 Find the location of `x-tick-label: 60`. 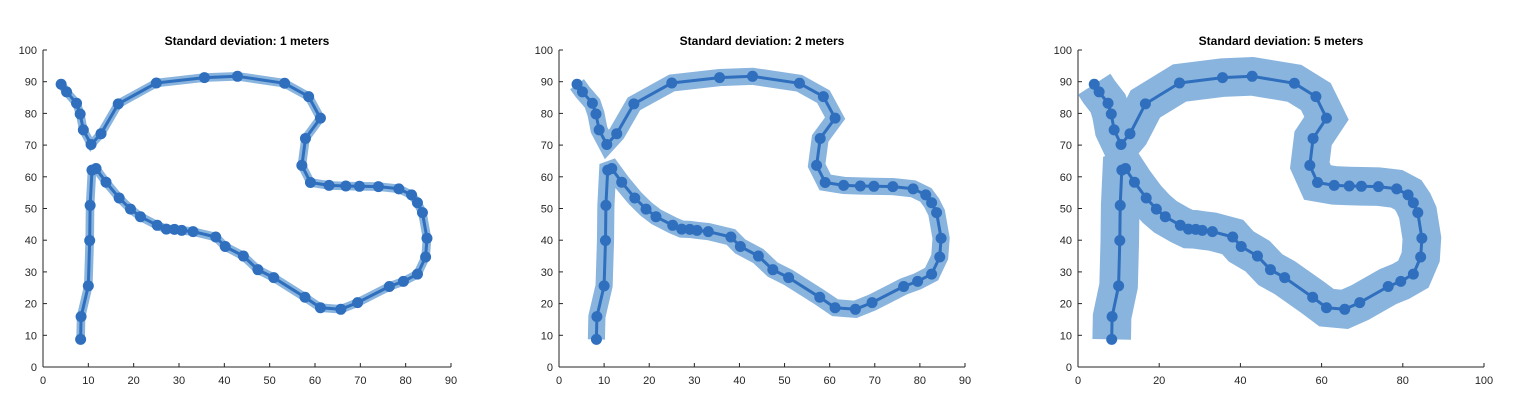

x-tick-label: 60 is located at coordinates (1321, 381).